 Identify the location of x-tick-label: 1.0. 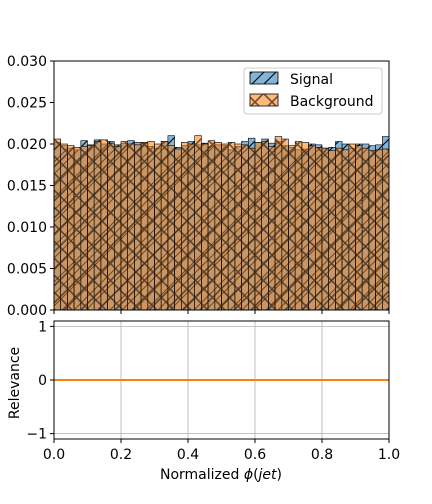
(389, 455).